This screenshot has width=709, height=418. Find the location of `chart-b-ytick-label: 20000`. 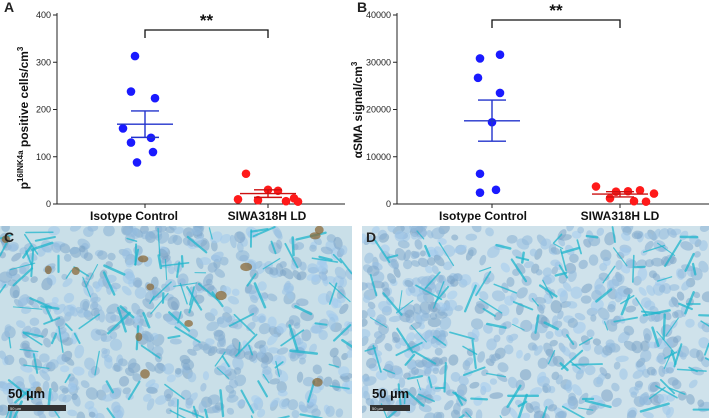

chart-b-ytick-label: 20000 is located at coordinates (378, 110).